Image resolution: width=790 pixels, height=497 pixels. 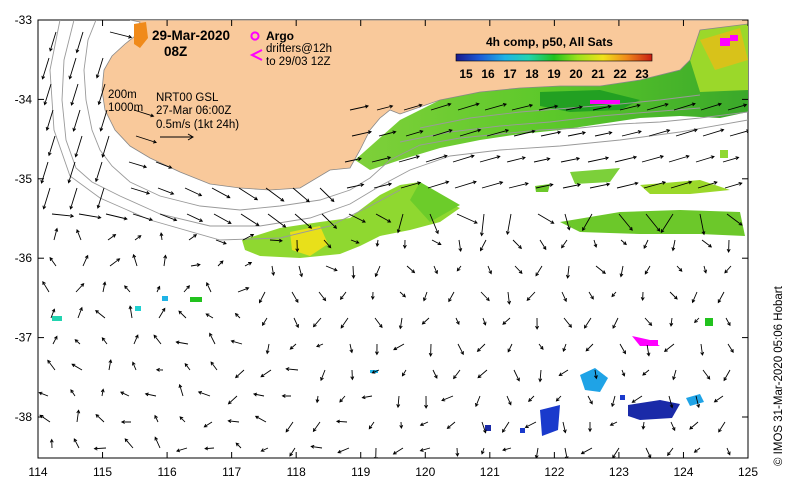 I want to click on colorbar-tick-label: 23, so click(x=642, y=74).